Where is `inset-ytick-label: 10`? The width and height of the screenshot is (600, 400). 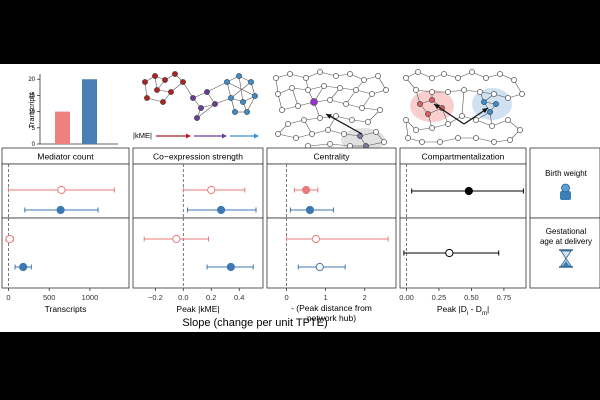 inset-ytick-label: 10 is located at coordinates (31, 113).